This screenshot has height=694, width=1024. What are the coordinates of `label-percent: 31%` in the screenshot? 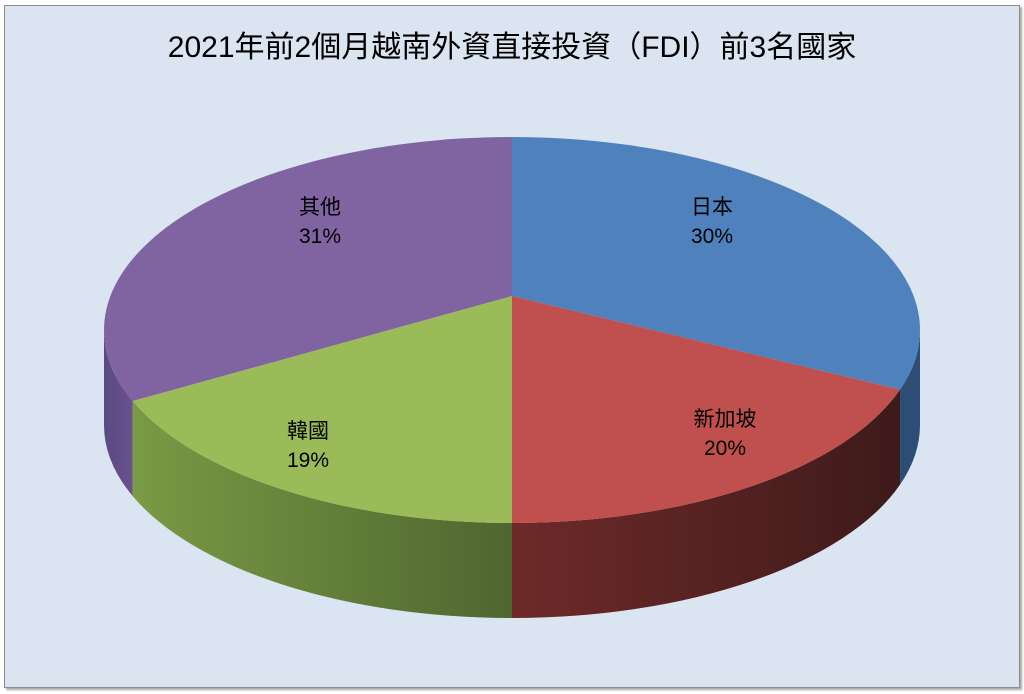 It's located at (320, 236).